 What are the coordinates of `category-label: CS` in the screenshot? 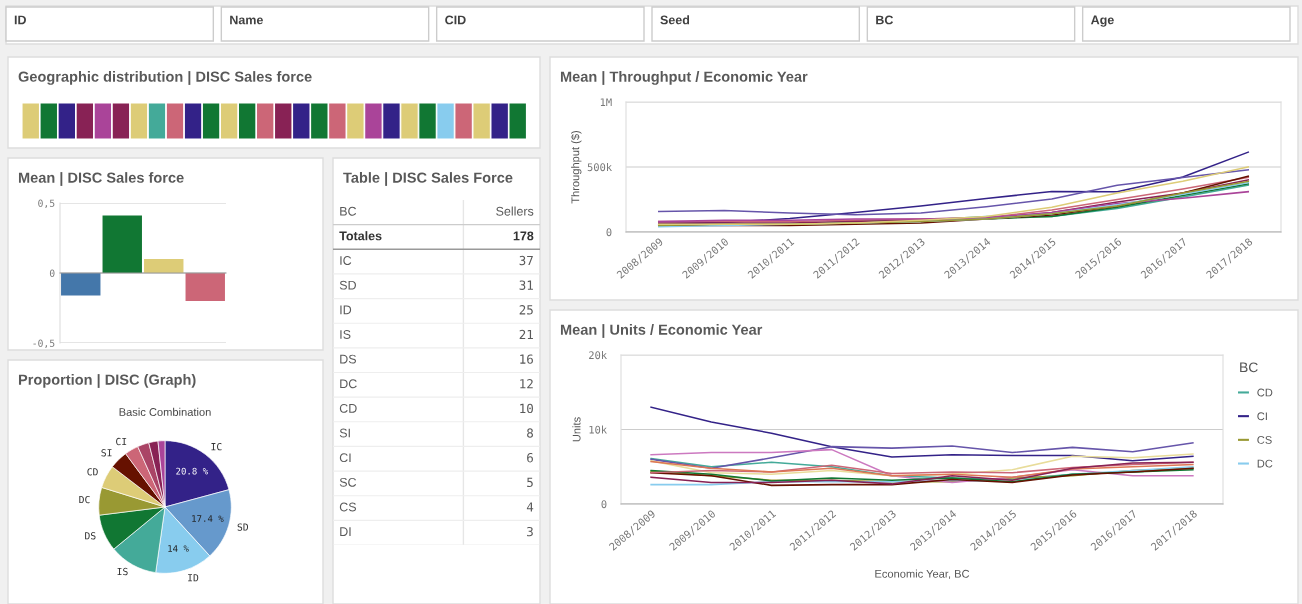 It's located at (347, 507).